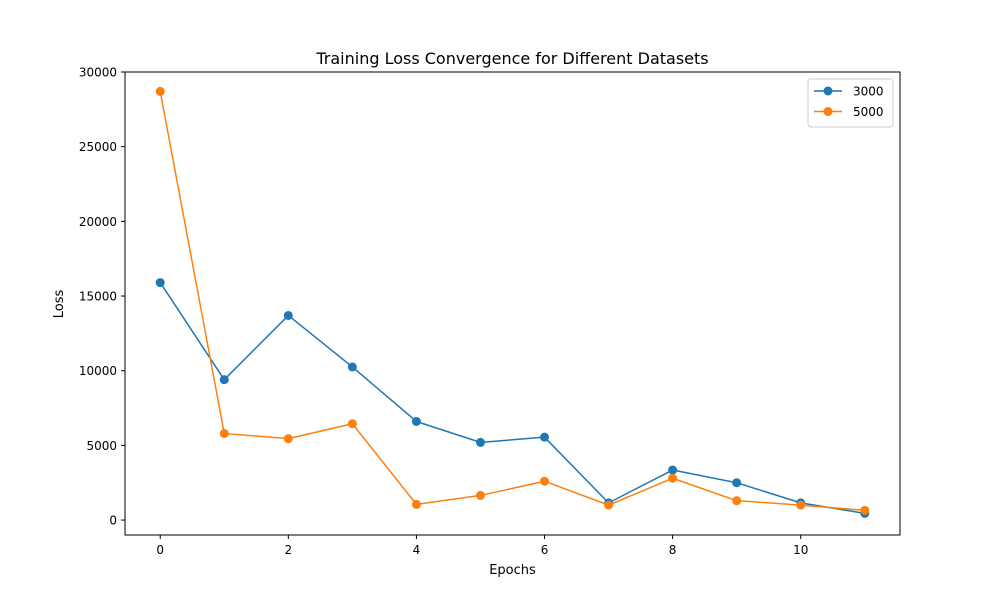  I want to click on x-tick-label: 0, so click(160, 550).